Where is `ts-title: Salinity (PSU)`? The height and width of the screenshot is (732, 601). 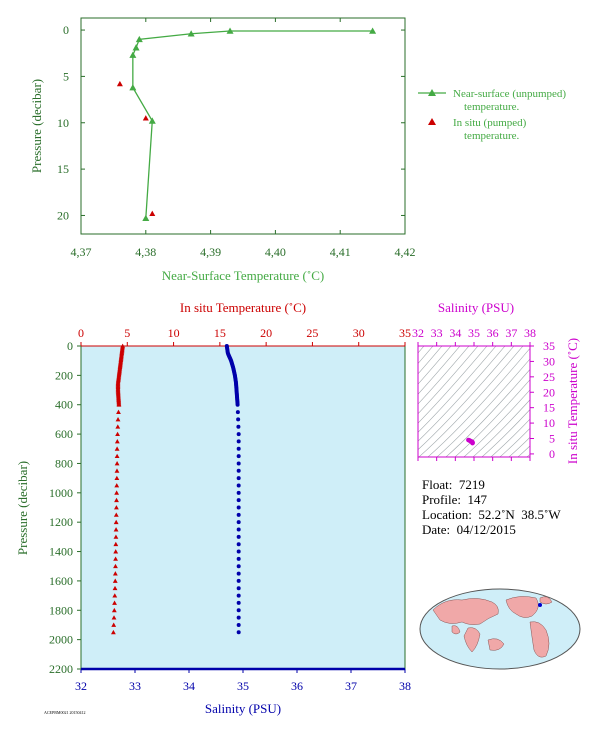
ts-title: Salinity (PSU) is located at coordinates (476, 307).